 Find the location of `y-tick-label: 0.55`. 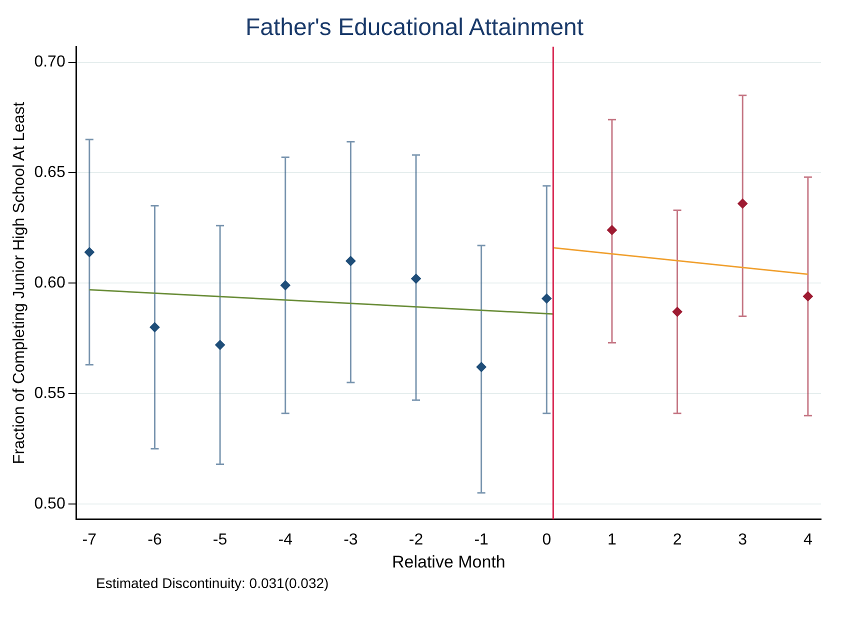

y-tick-label: 0.55 is located at coordinates (50, 393).